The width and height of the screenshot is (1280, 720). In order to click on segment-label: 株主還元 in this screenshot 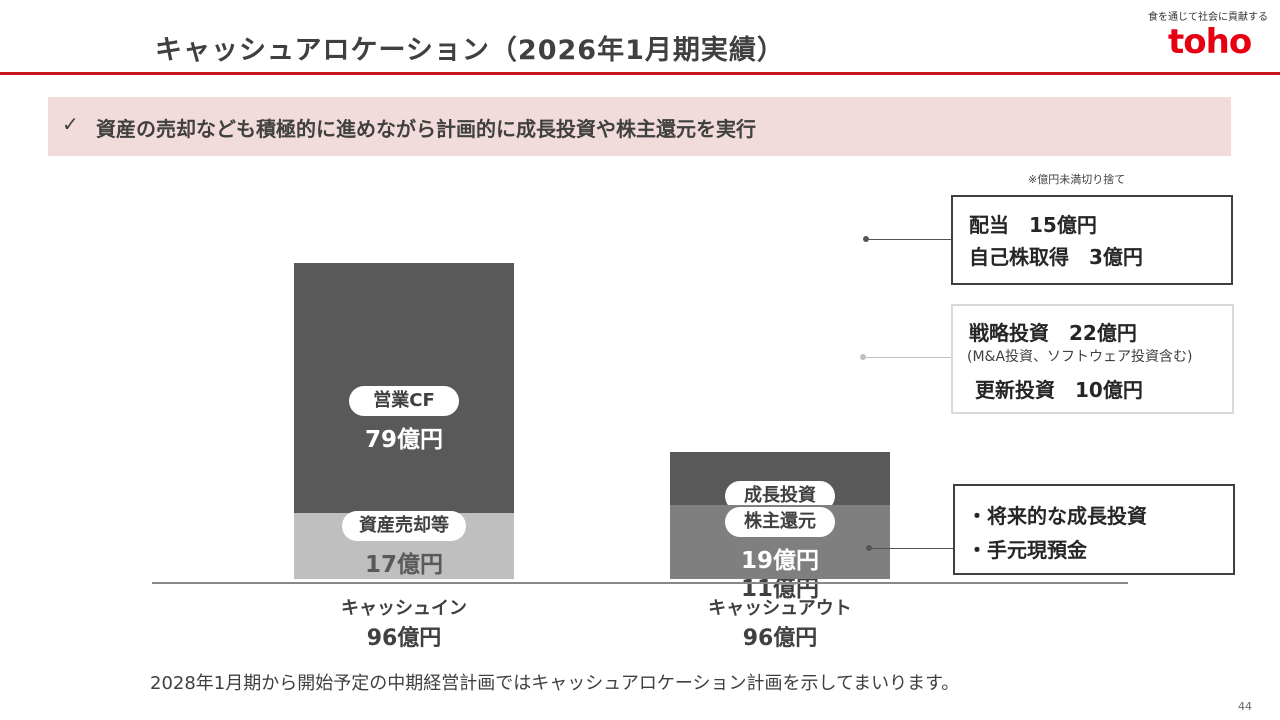, I will do `click(780, 521)`.